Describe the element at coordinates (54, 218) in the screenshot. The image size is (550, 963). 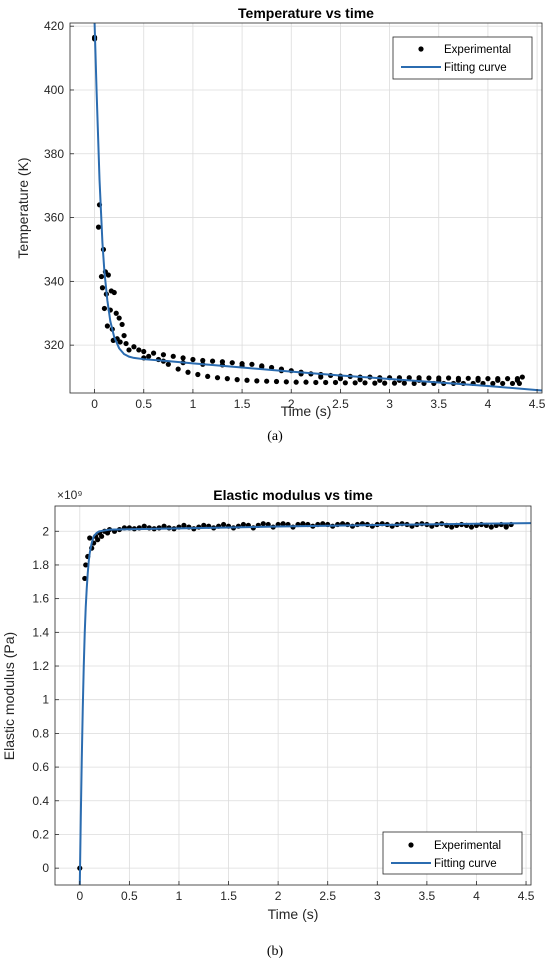
I see `y-tick-label: 360` at that location.